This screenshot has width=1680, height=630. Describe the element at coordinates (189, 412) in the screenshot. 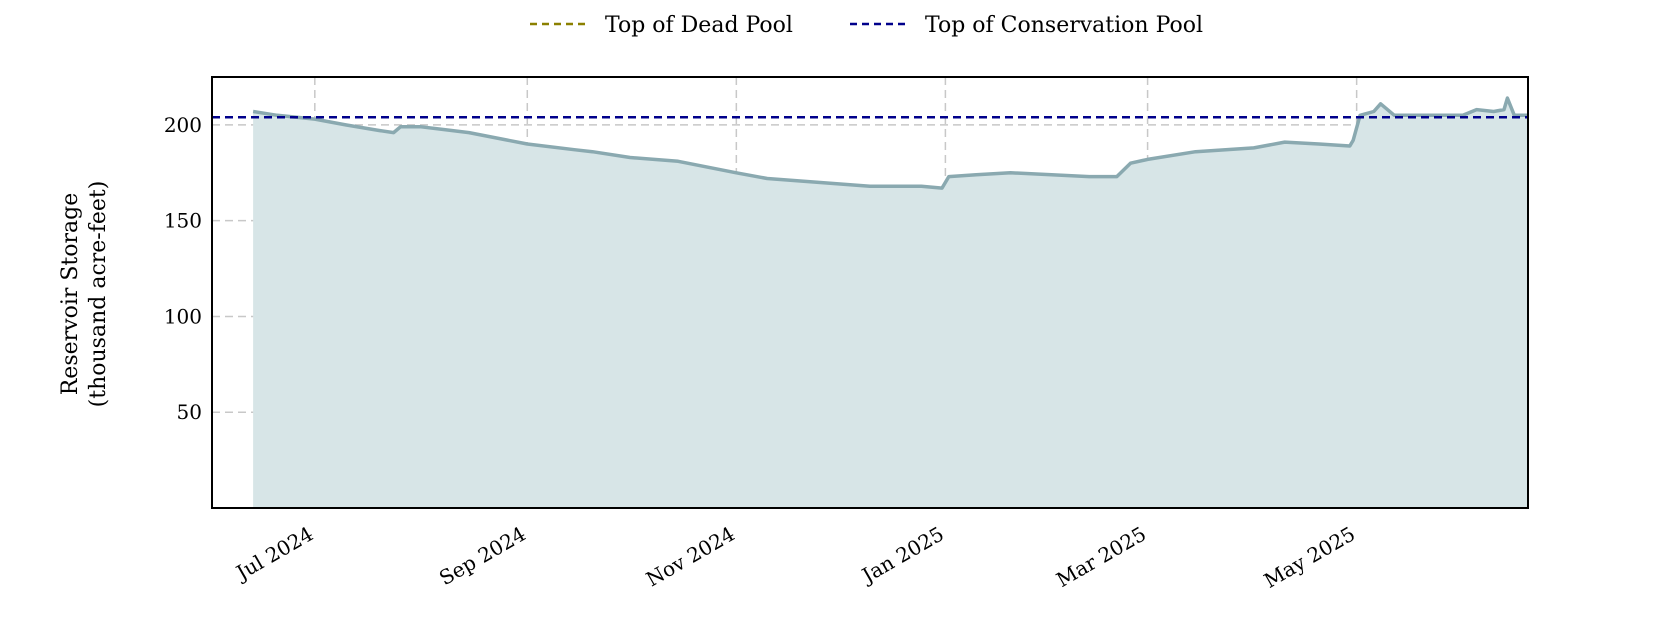

I see `y-tick-label: 50` at that location.